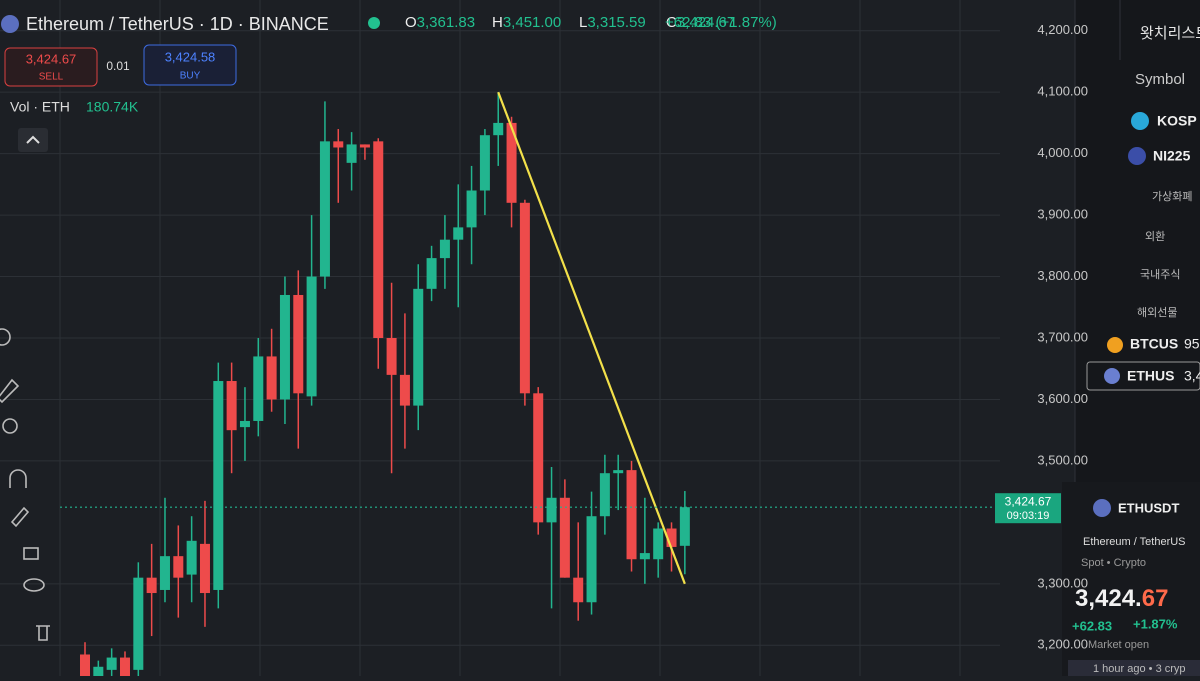  I want to click on y-tick-label: 3,800.00, so click(1062, 275).